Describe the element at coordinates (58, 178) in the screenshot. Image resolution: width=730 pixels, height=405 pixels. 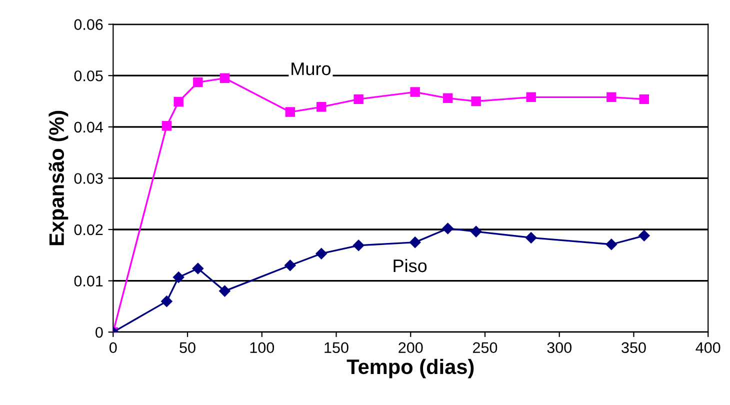
I see `y-axis-title: Expansão (%)` at that location.